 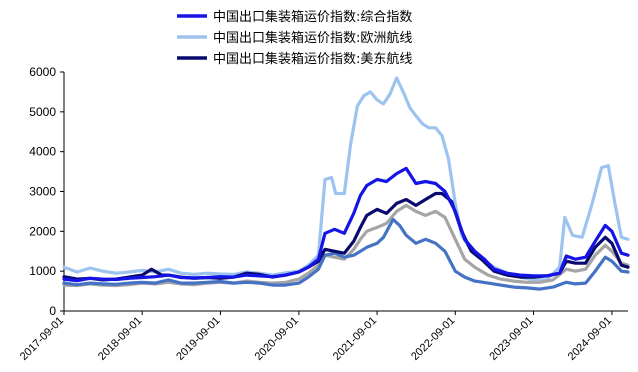 What do you see at coordinates (312, 17) in the screenshot?
I see `legend-label-0: 中国出口集装箱运价指数:综合指数` at bounding box center [312, 17].